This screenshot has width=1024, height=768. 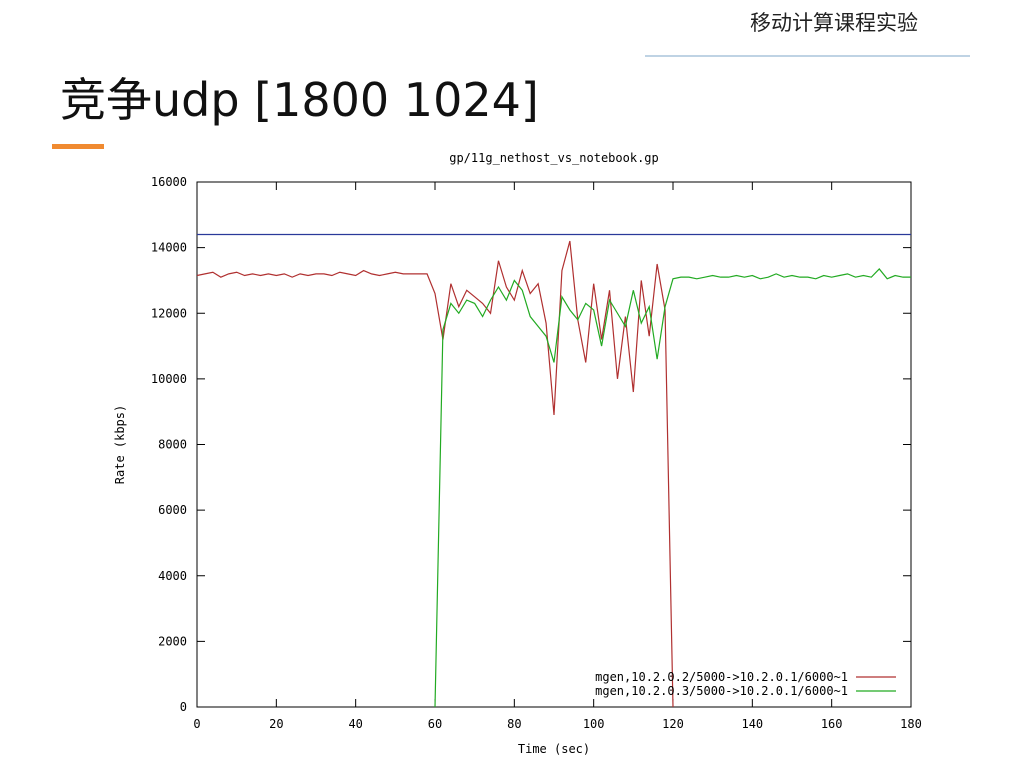 What do you see at coordinates (673, 724) in the screenshot?
I see `x-tick-label: 120` at bounding box center [673, 724].